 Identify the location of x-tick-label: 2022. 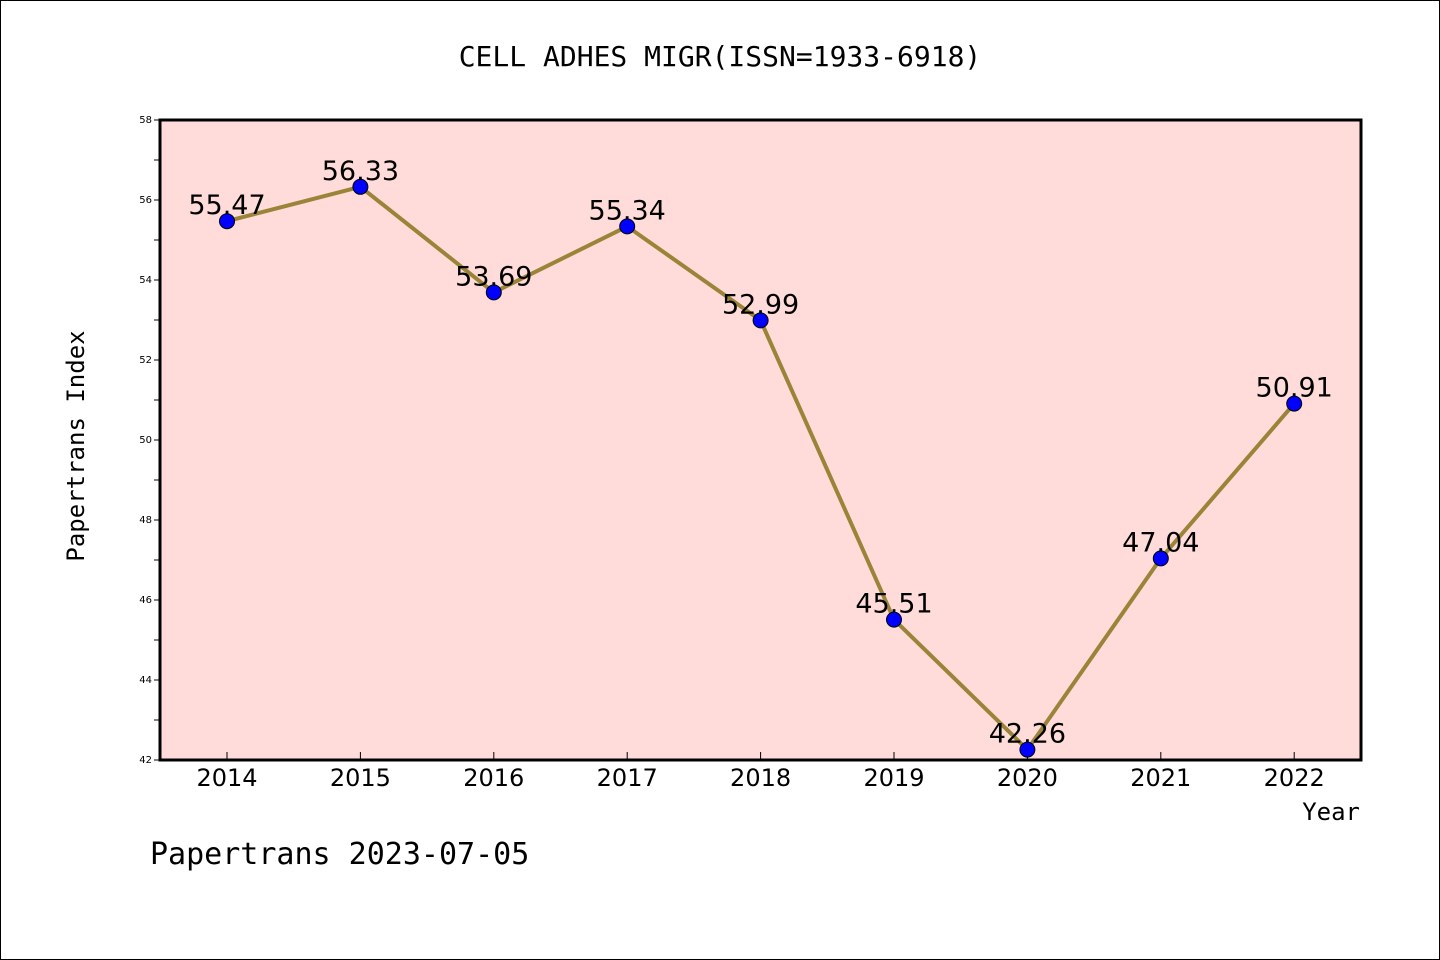
(1294, 778).